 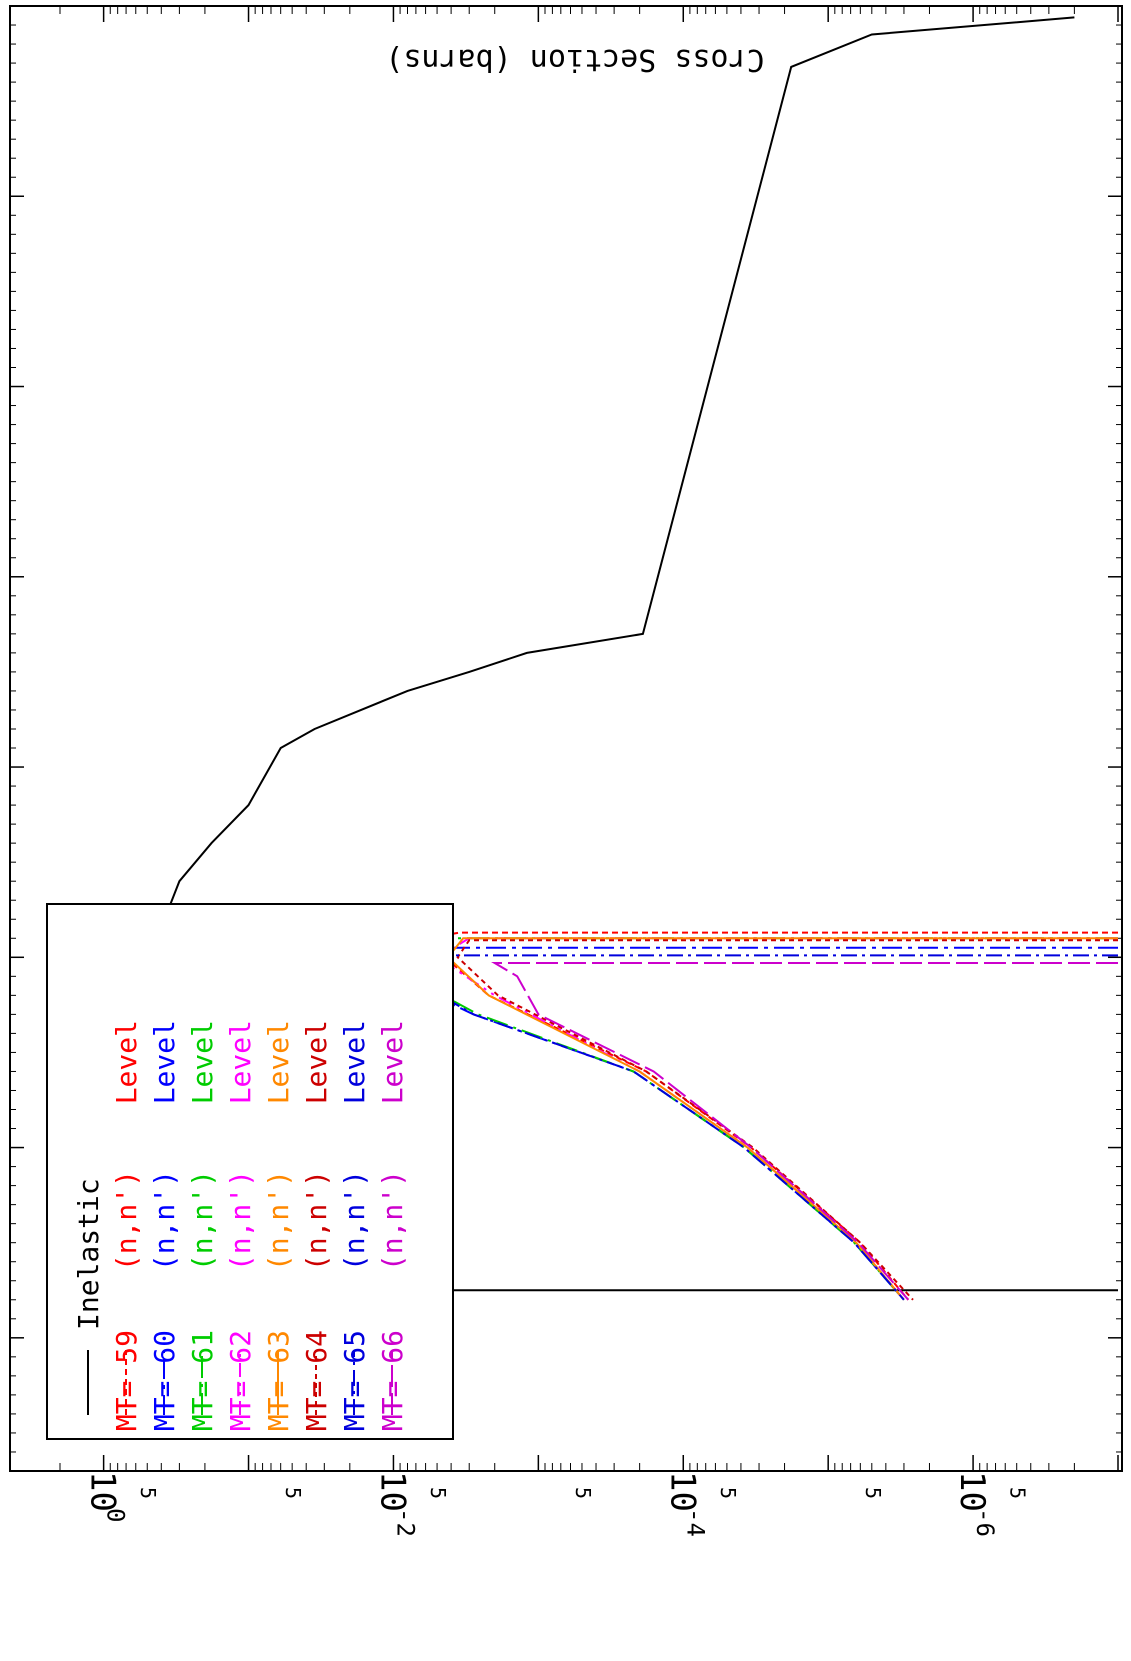 I want to click on legend-entry: MT= 66 (n,n') Level, so click(x=392, y=1225).